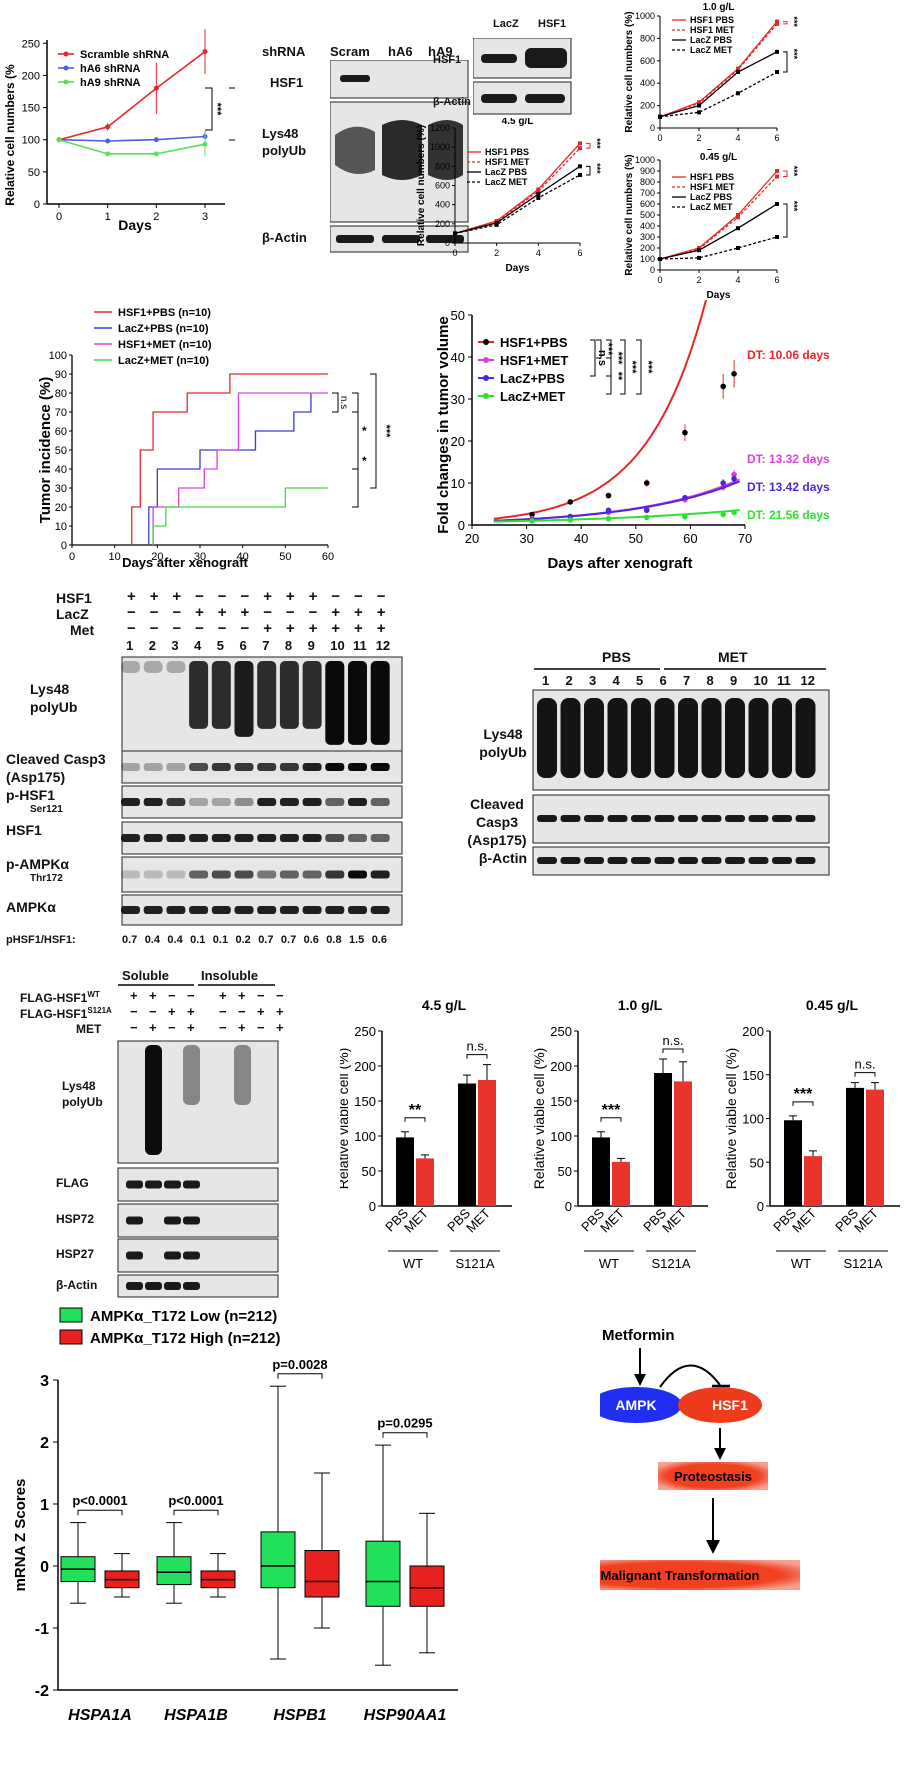 Image resolution: width=908 pixels, height=1781 pixels. What do you see at coordinates (66, 1013) in the screenshot?
I see `panelG-condition-label: FLAG-HSF1S121A` at bounding box center [66, 1013].